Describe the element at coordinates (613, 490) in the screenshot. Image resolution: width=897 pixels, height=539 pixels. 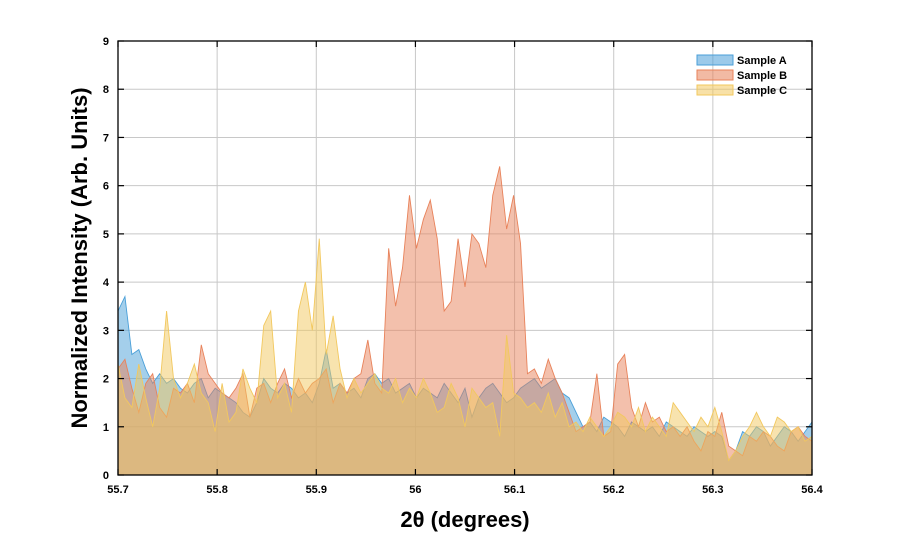
I see `x-tick-label-5: 56.2` at that location.